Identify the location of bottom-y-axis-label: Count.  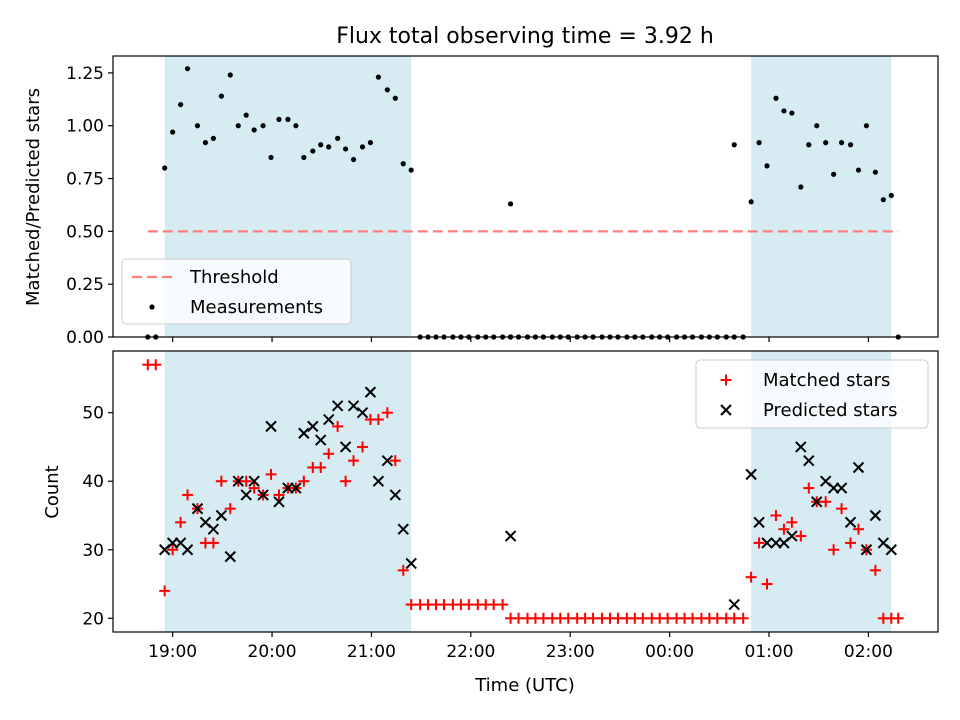
(52, 491).